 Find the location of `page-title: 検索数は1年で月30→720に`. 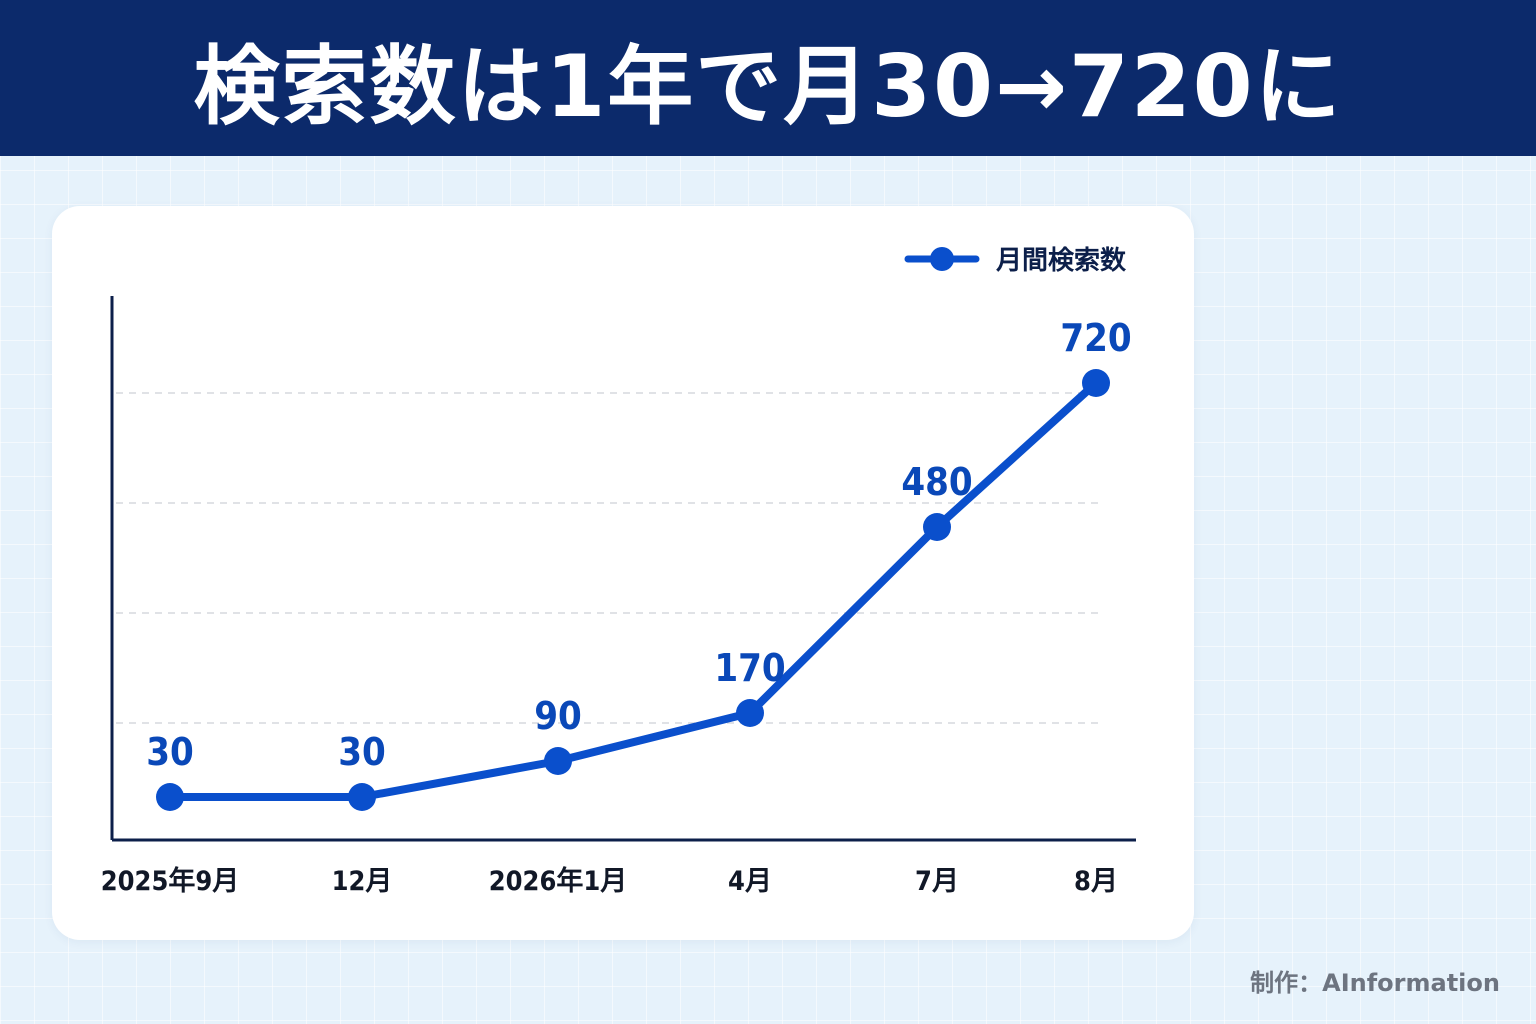

page-title: 検索数は1年で月30→720に is located at coordinates (768, 86).